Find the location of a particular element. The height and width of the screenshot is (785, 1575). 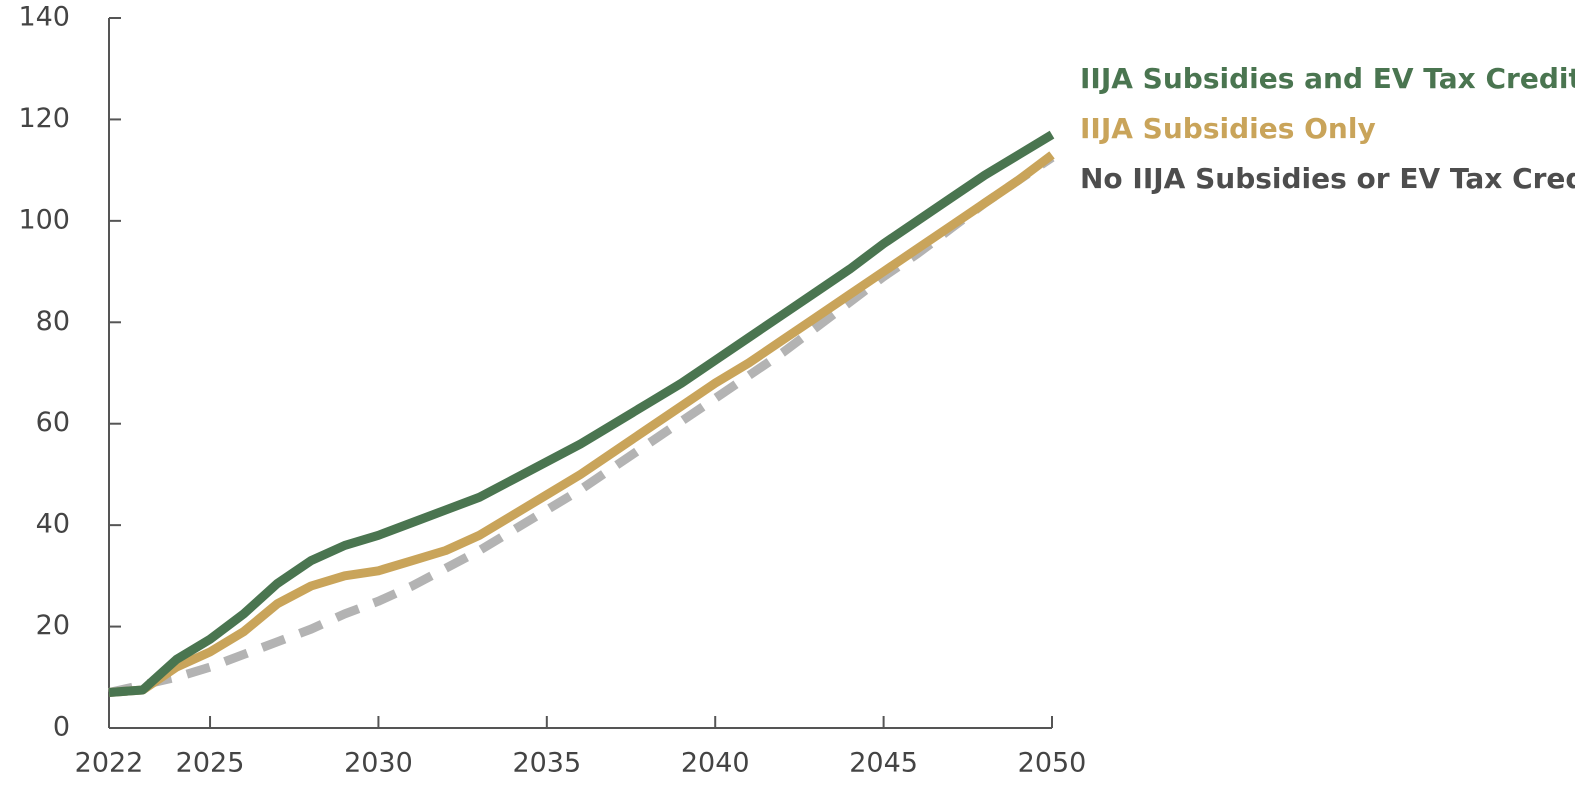

x-tick-label: 2030 is located at coordinates (378, 763).